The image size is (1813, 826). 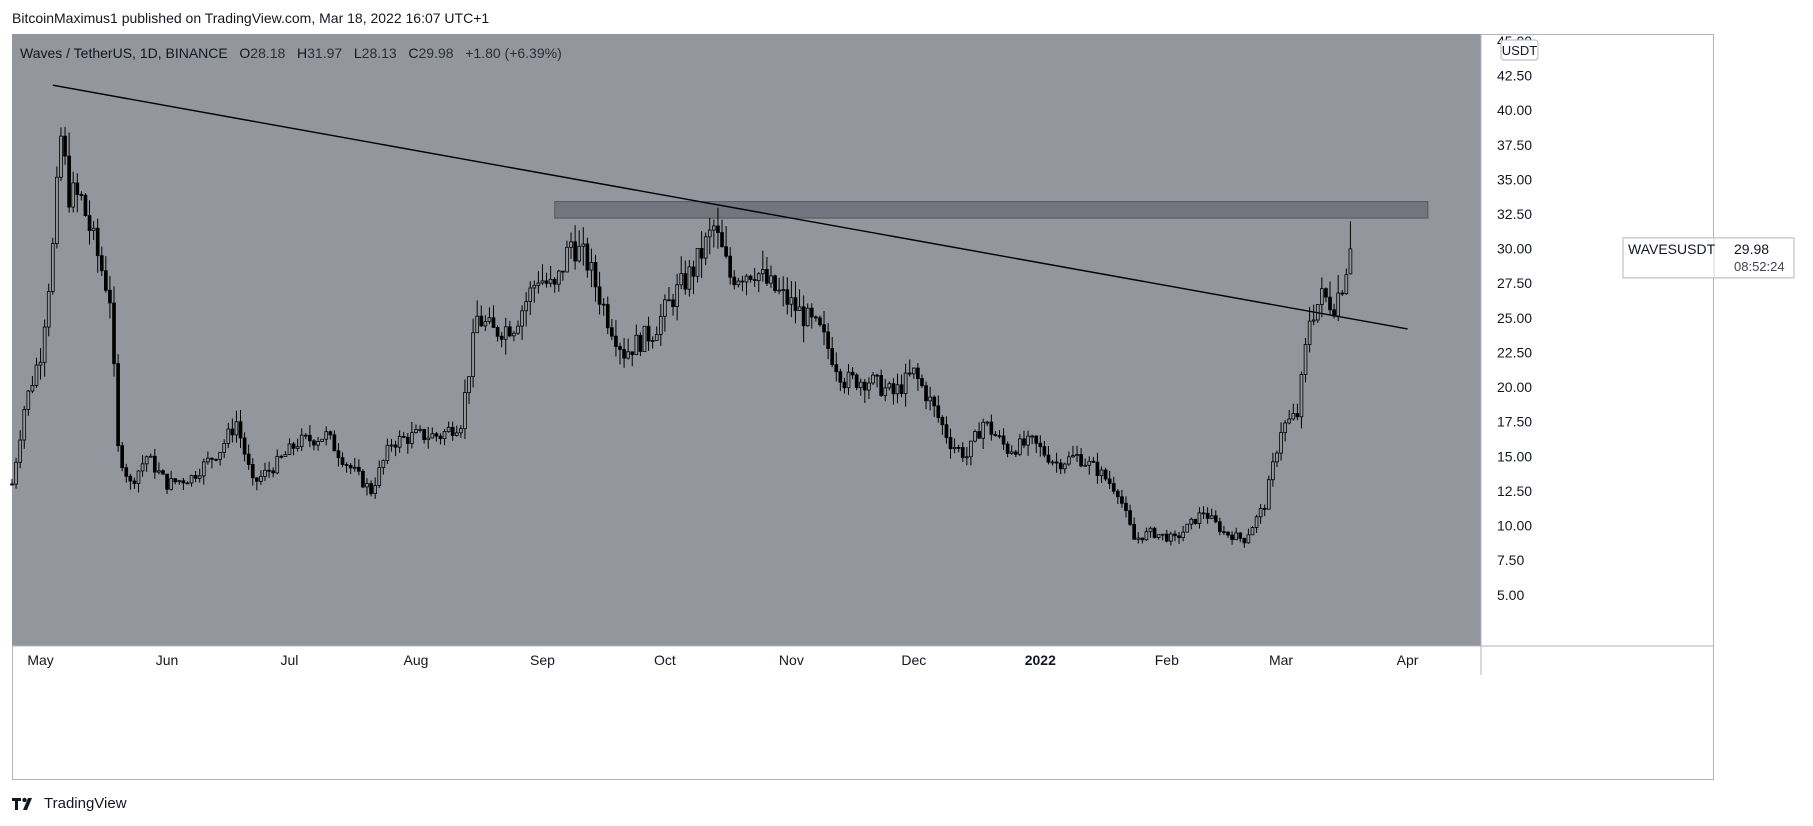 What do you see at coordinates (1514, 456) in the screenshot?
I see `y-tick-label: 15.00` at bounding box center [1514, 456].